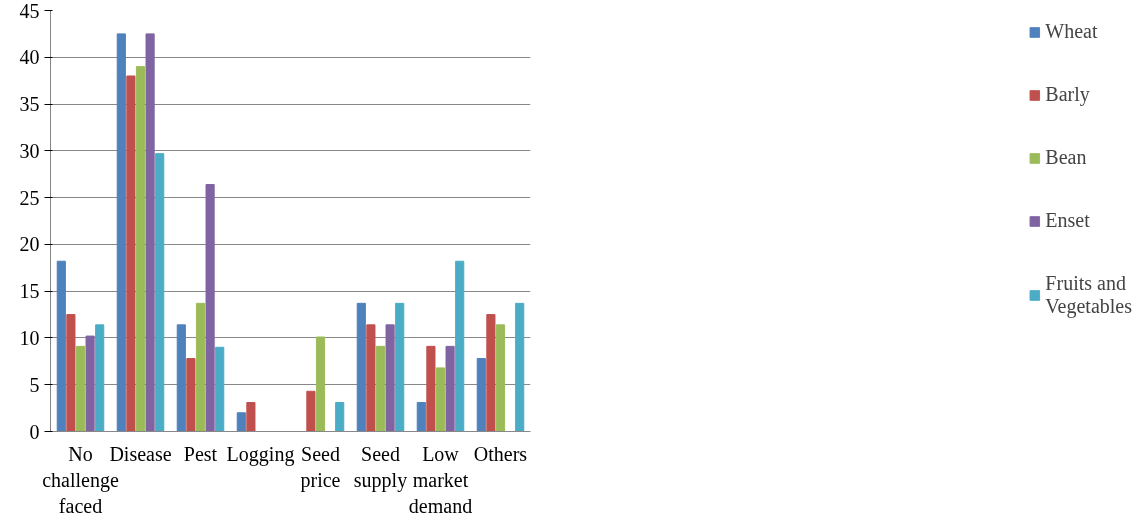 This screenshot has width=1142, height=521. Describe the element at coordinates (29, 291) in the screenshot. I see `y-tick-label: 15` at that location.